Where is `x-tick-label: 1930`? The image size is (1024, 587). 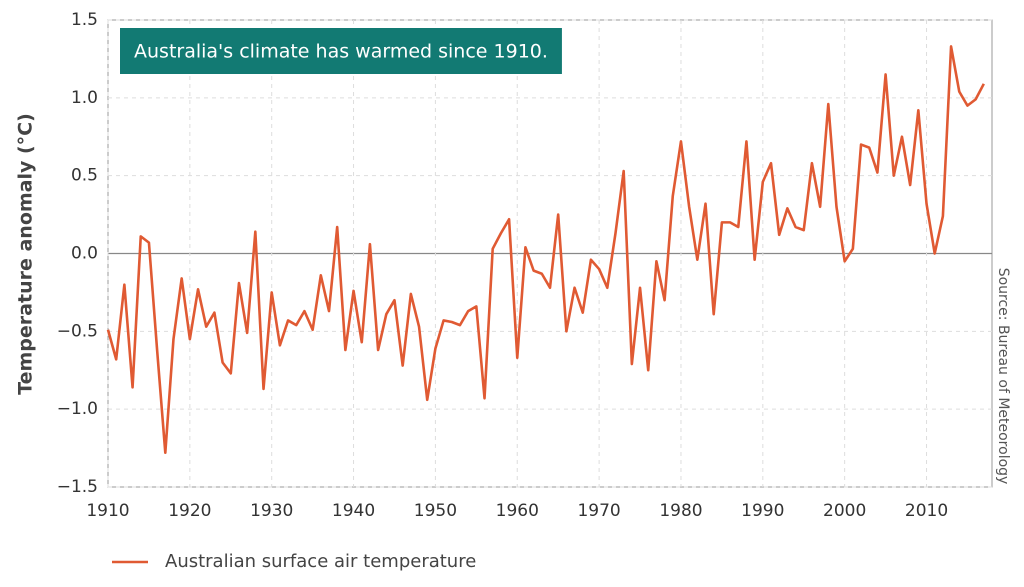 x-tick-label: 1930 is located at coordinates (271, 511).